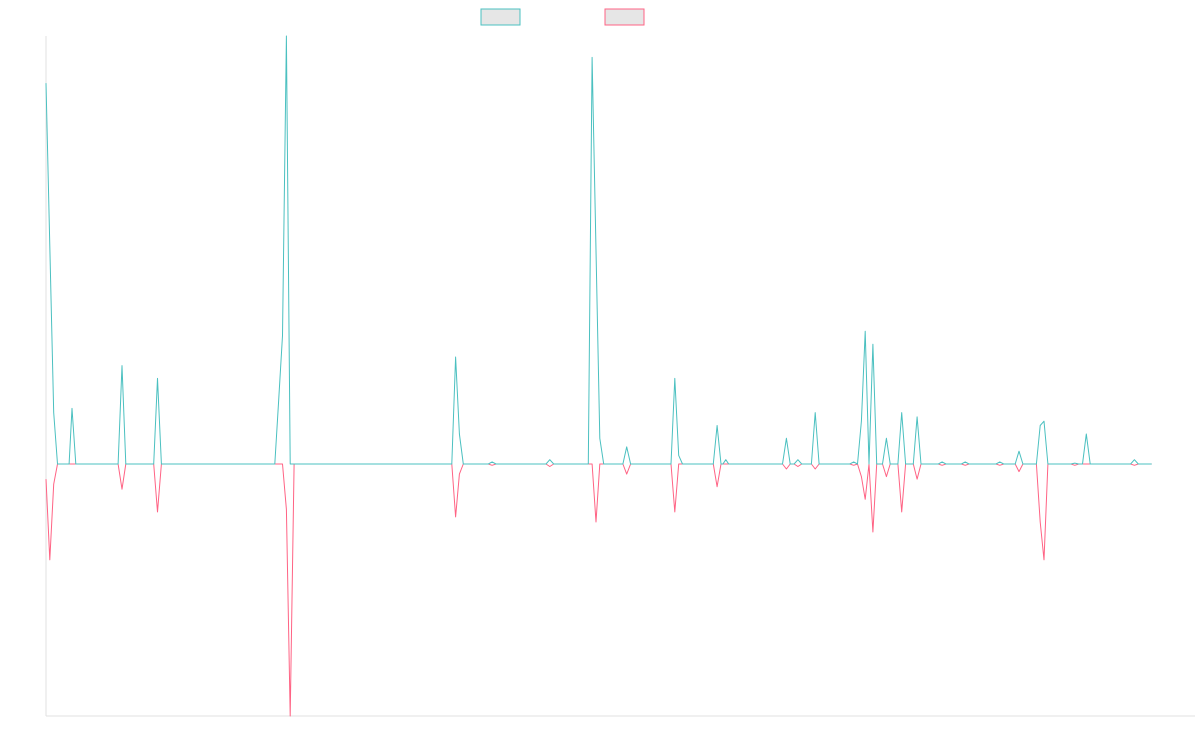 Image resolution: width=1200 pixels, height=750 pixels. Describe the element at coordinates (562, 17) in the screenshot. I see `legend` at that location.